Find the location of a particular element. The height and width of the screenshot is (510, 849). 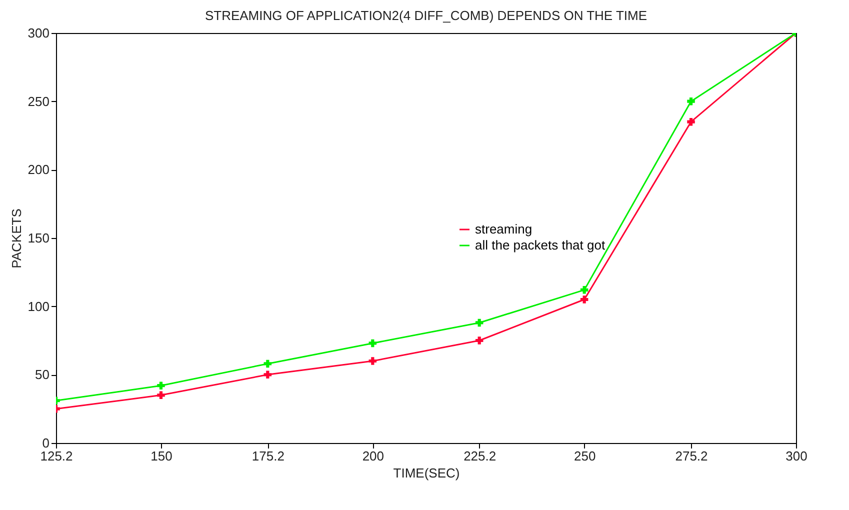

legend-label: streaming is located at coordinates (503, 229).